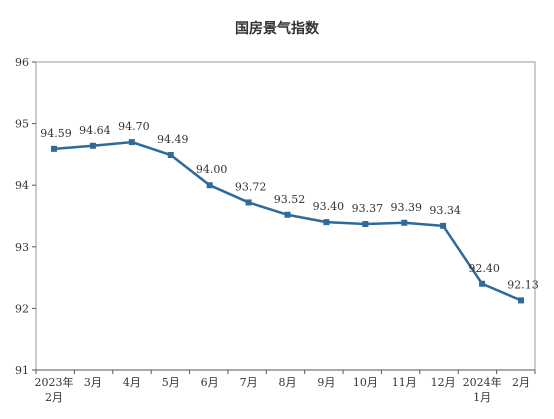  I want to click on data-label: 93.40, so click(329, 206).